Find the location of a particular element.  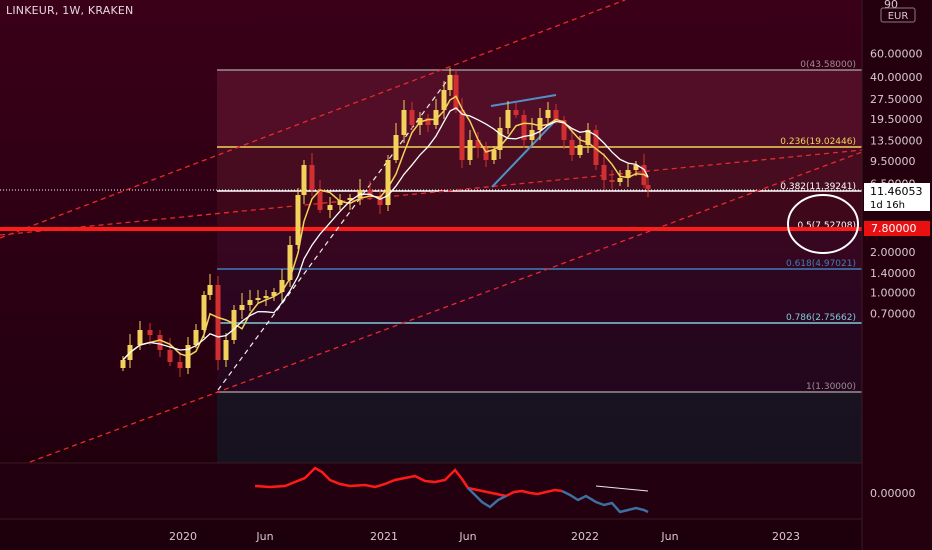

fib-label-1: 1(1.30000) is located at coordinates (831, 387).